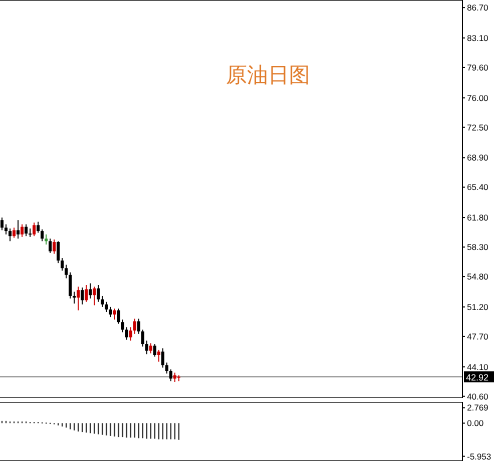  I want to click on y-tick-label: 68.90, so click(478, 157).